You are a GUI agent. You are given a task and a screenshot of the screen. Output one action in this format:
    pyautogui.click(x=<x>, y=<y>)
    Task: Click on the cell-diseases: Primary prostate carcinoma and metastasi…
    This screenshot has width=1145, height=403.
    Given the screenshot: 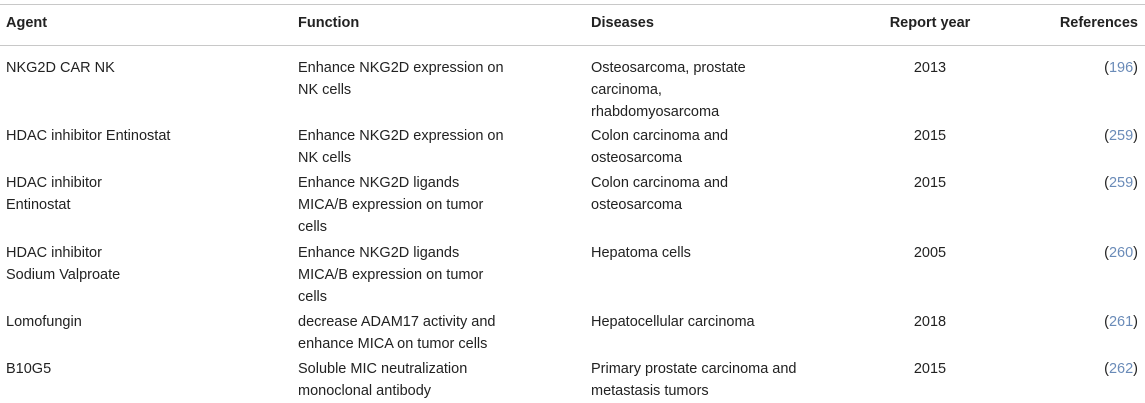 What is the action you would take?
    pyautogui.click(x=694, y=380)
    